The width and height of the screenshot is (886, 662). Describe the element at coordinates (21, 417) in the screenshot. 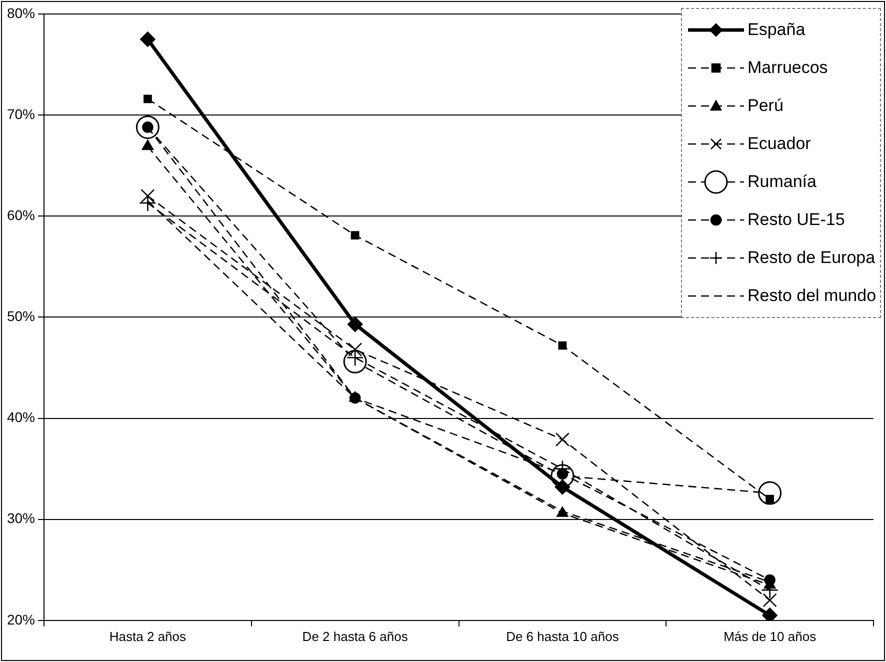

I see `y-tick-label: 40%` at that location.